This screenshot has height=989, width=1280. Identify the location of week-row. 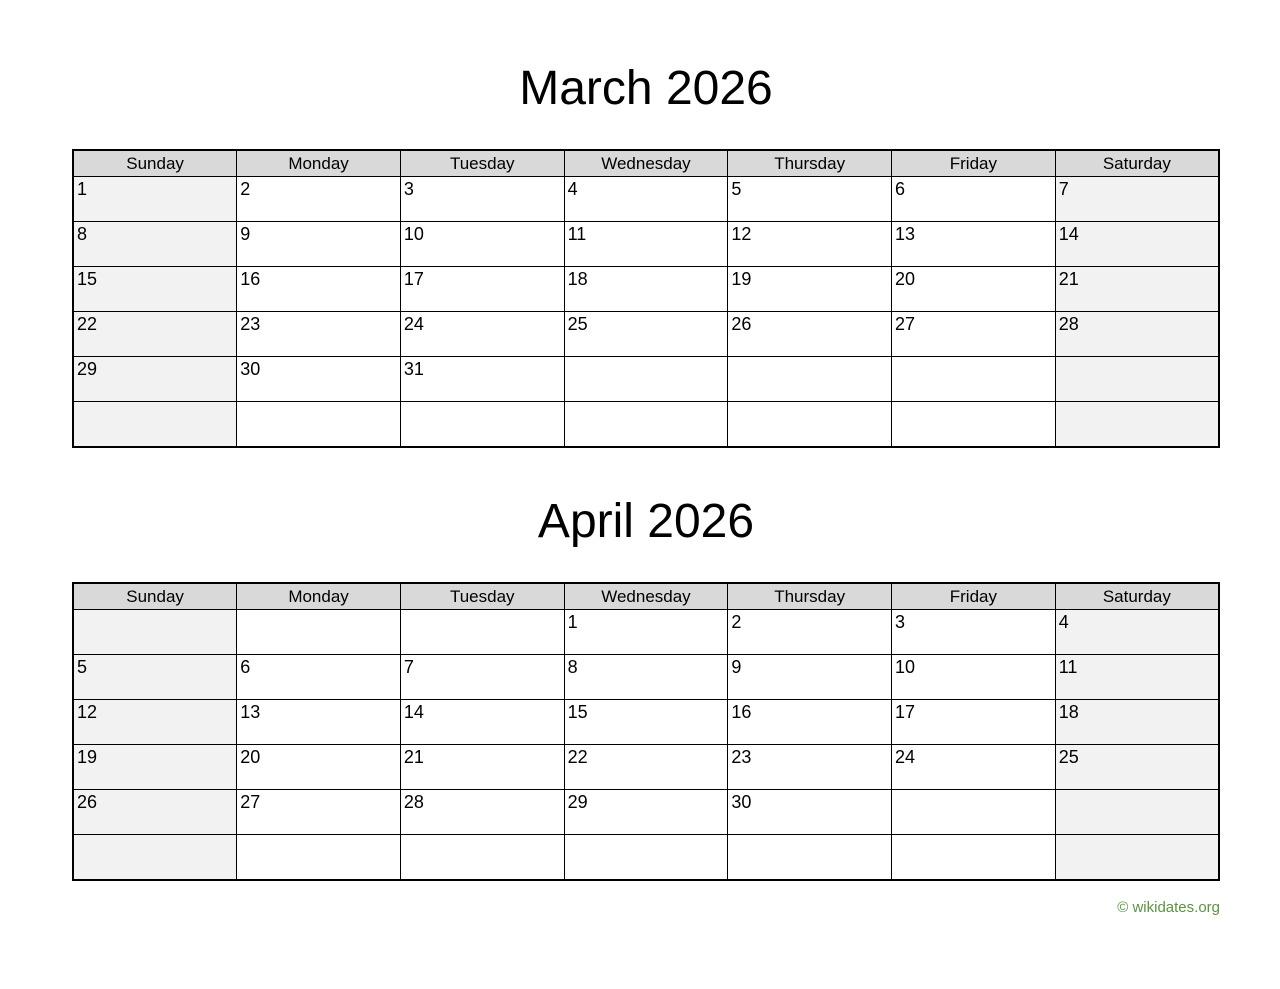
(646, 424).